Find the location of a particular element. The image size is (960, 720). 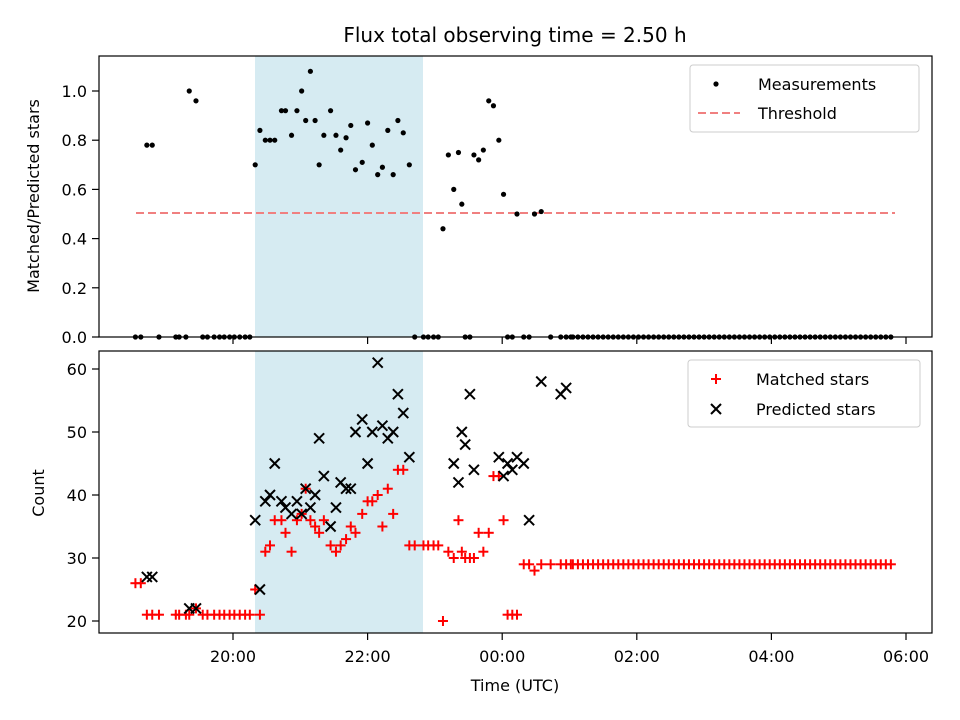

bottom-x-ticks: 20:00 22:00 00:00 02:00 04:00 06:00 is located at coordinates (569, 649).